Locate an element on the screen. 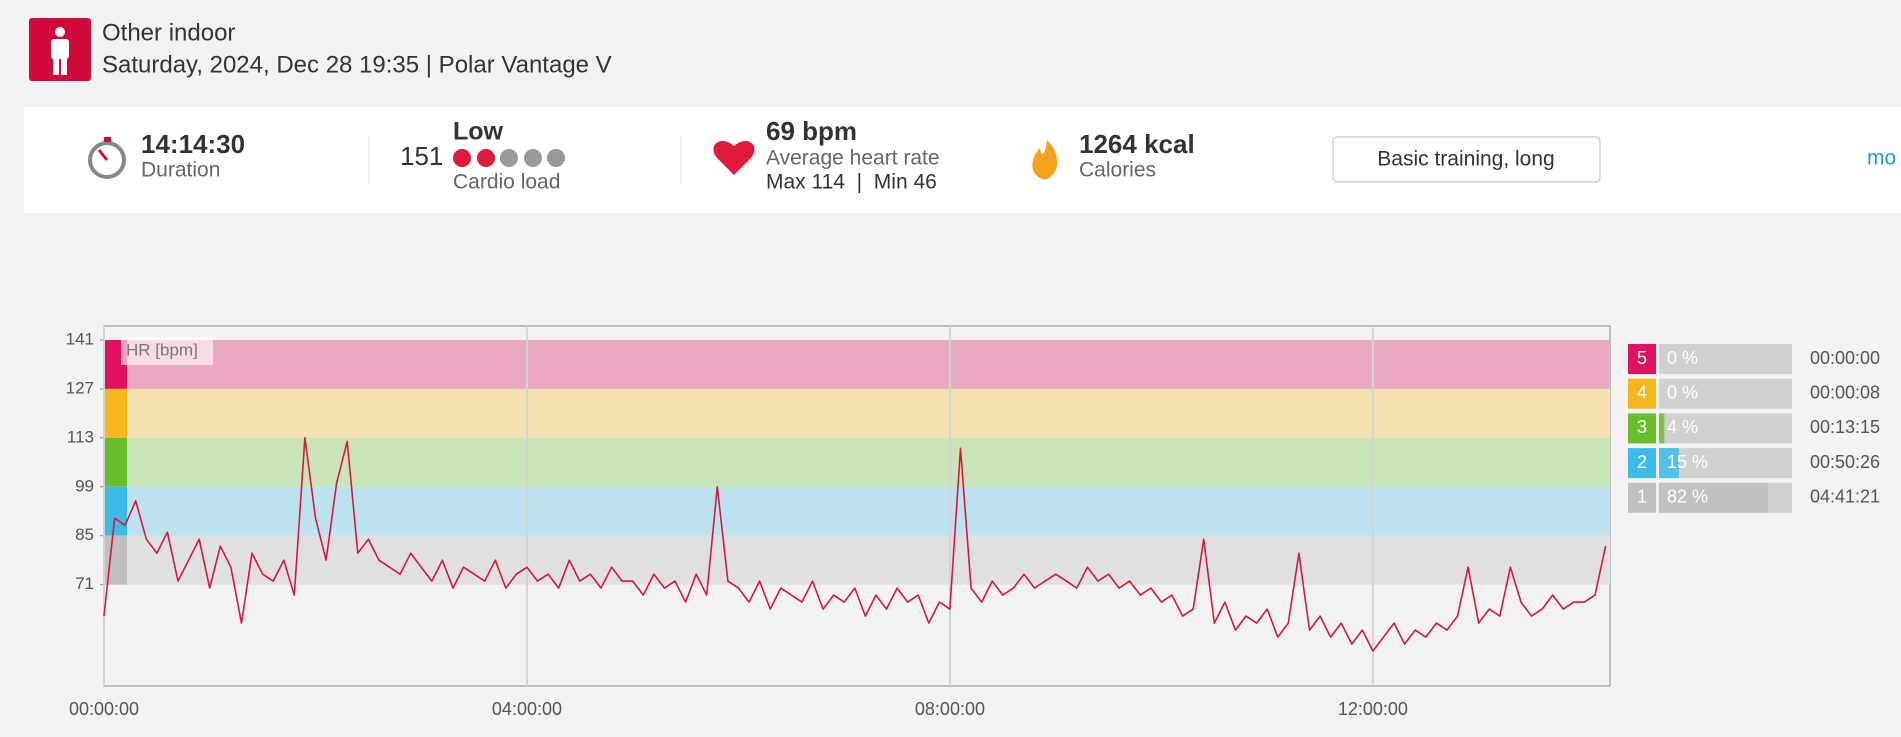  stopwatch-icon is located at coordinates (107, 158).